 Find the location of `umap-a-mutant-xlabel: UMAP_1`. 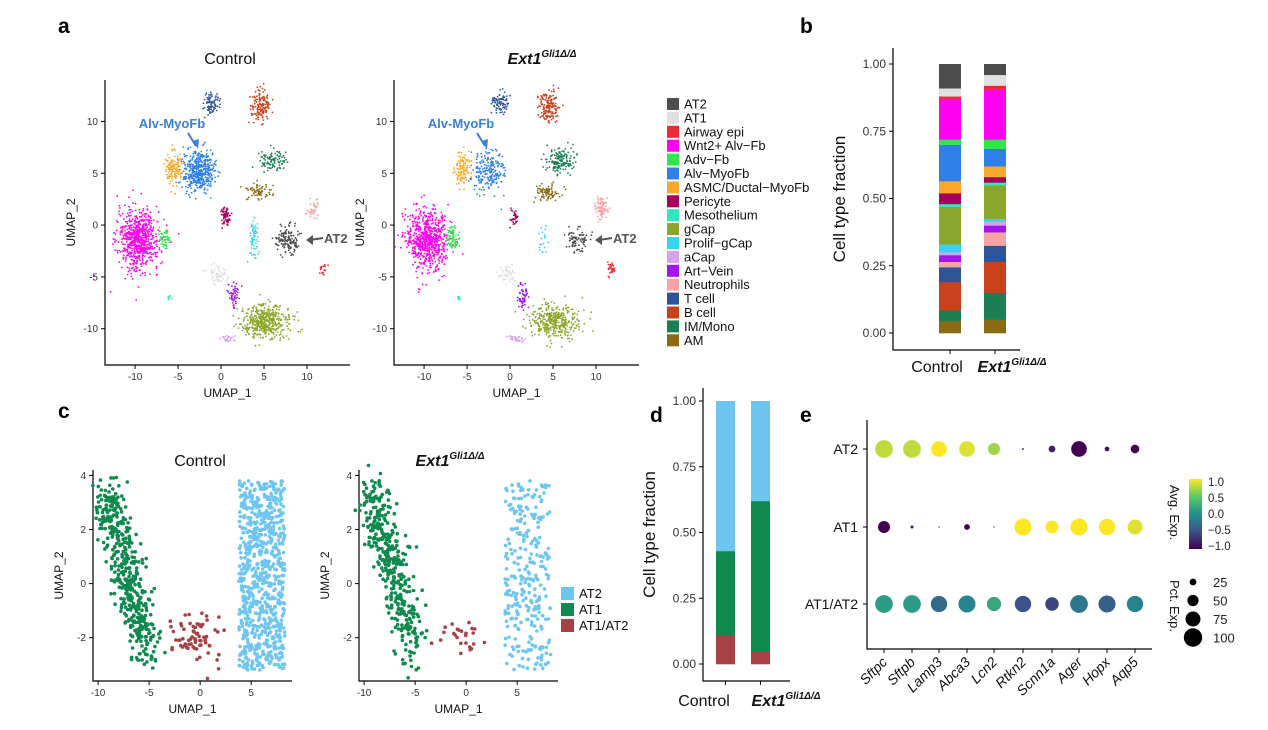

umap-a-mutant-xlabel: UMAP_1 is located at coordinates (516, 393).